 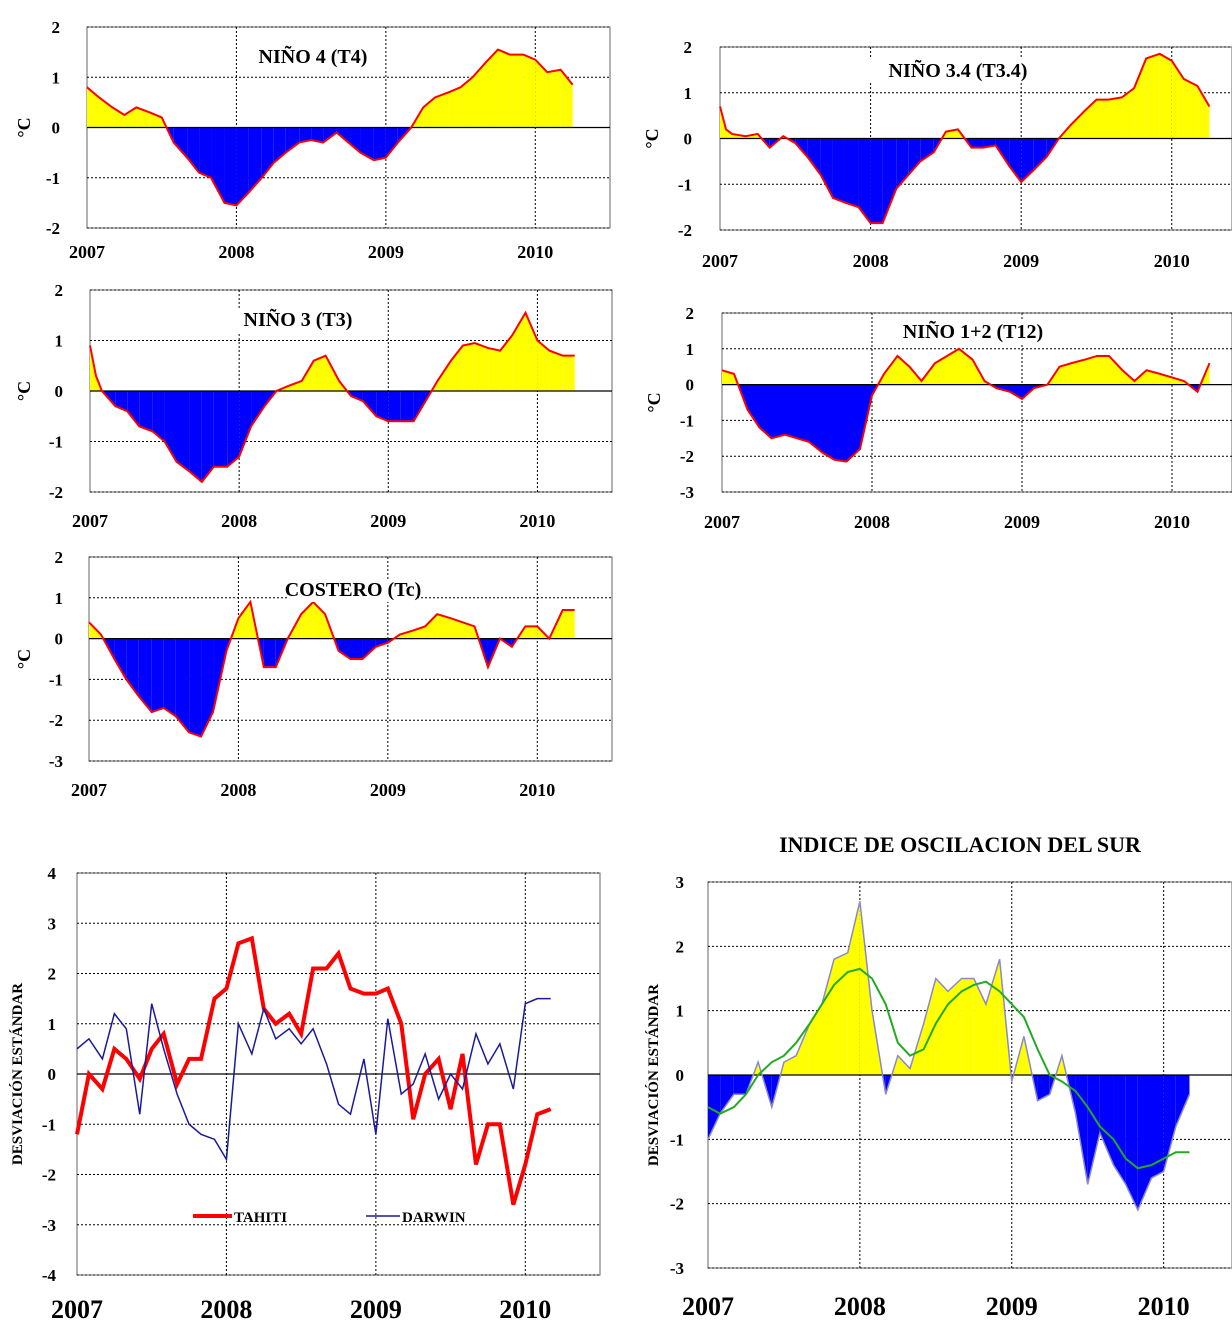 What do you see at coordinates (313, 57) in the screenshot?
I see `title-backdrop` at bounding box center [313, 57].